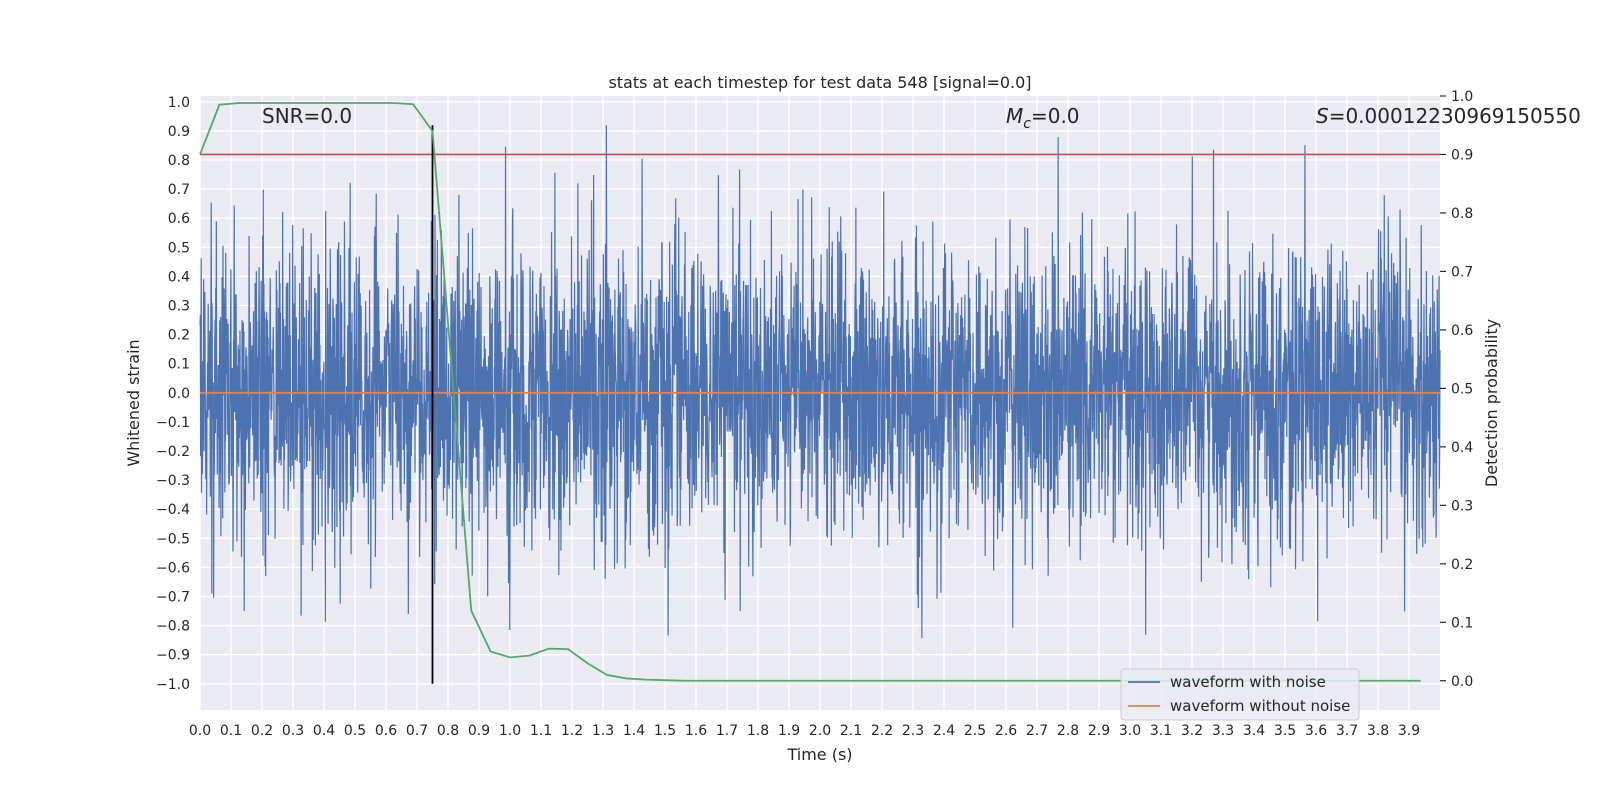  What do you see at coordinates (603, 731) in the screenshot?
I see `x-tick-label: 1.3` at bounding box center [603, 731].